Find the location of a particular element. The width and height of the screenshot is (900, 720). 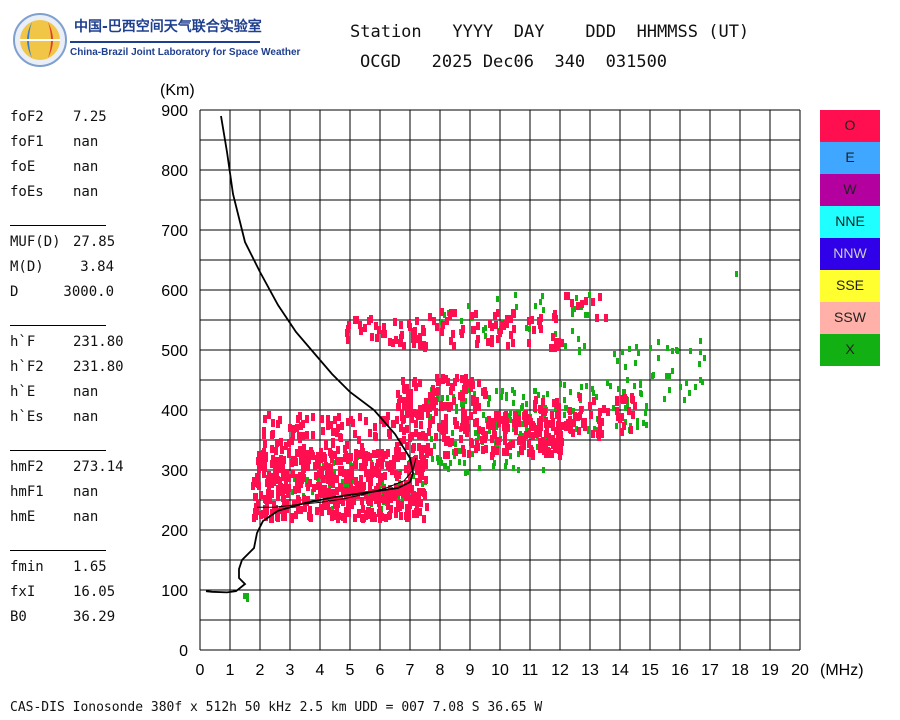

param-value-7: 231.80 is located at coordinates (98, 342).